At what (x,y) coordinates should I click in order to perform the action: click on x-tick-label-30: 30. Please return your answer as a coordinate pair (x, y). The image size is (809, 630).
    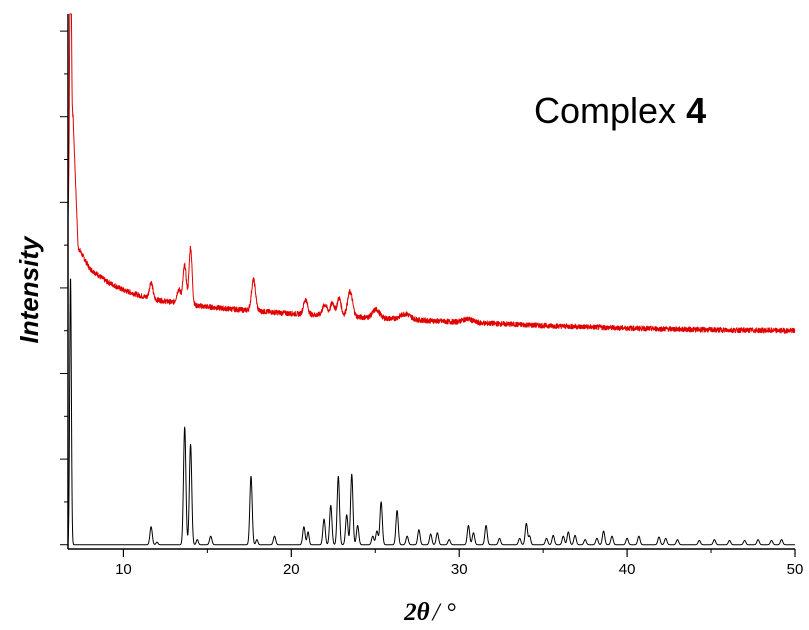
    Looking at the image, I should click on (459, 569).